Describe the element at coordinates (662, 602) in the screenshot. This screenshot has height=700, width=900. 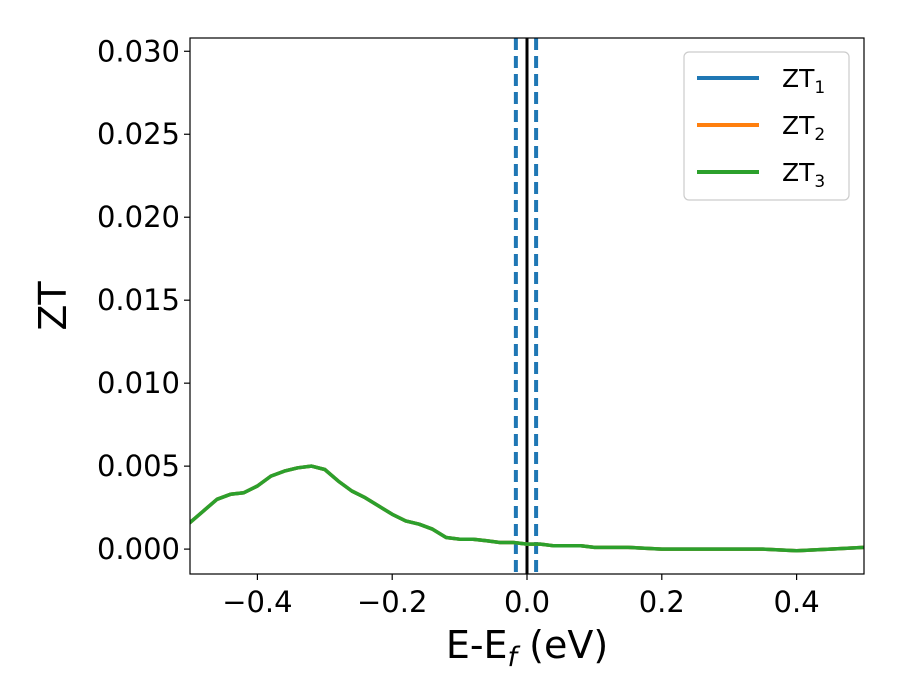
I see `x-tick-label: 0.2` at that location.